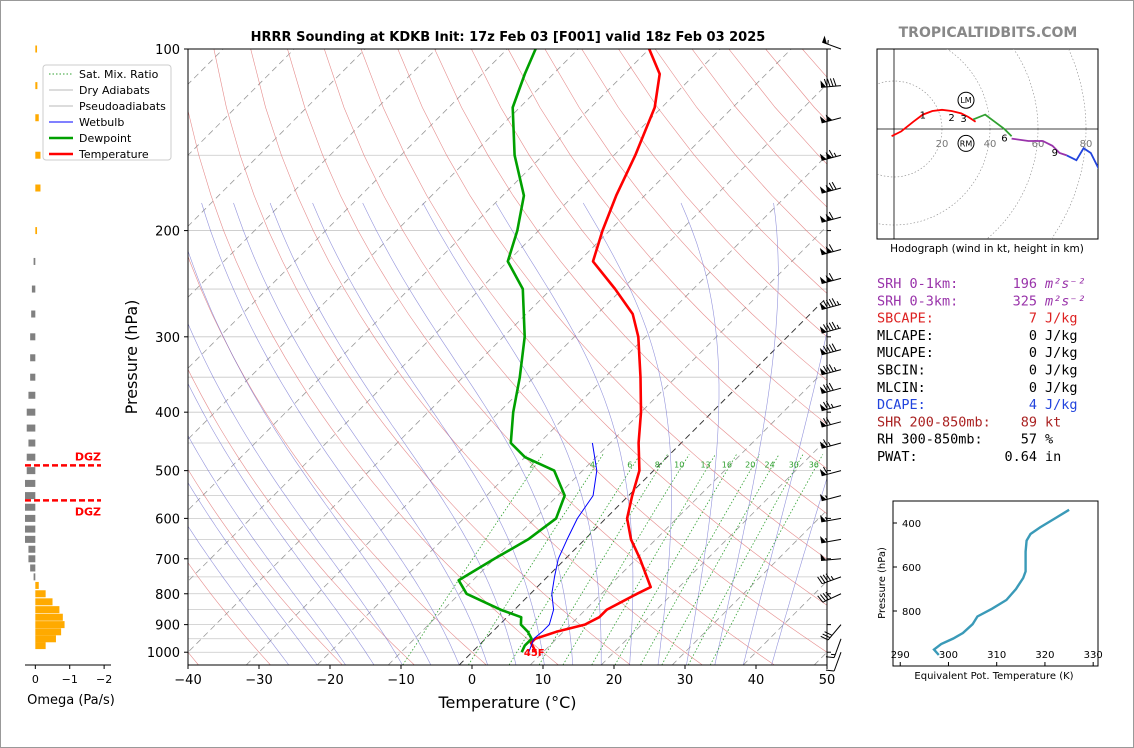  Describe the element at coordinates (750, 465) in the screenshot. I see `mixing-ratio-label: 20` at that location.